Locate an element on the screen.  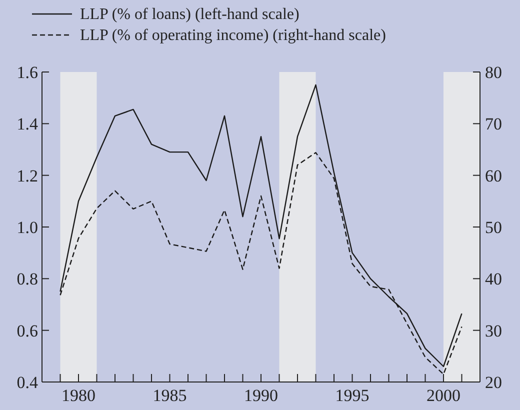
legend-label: LLP (% of loans) (left-hand scale) is located at coordinates (190, 14).